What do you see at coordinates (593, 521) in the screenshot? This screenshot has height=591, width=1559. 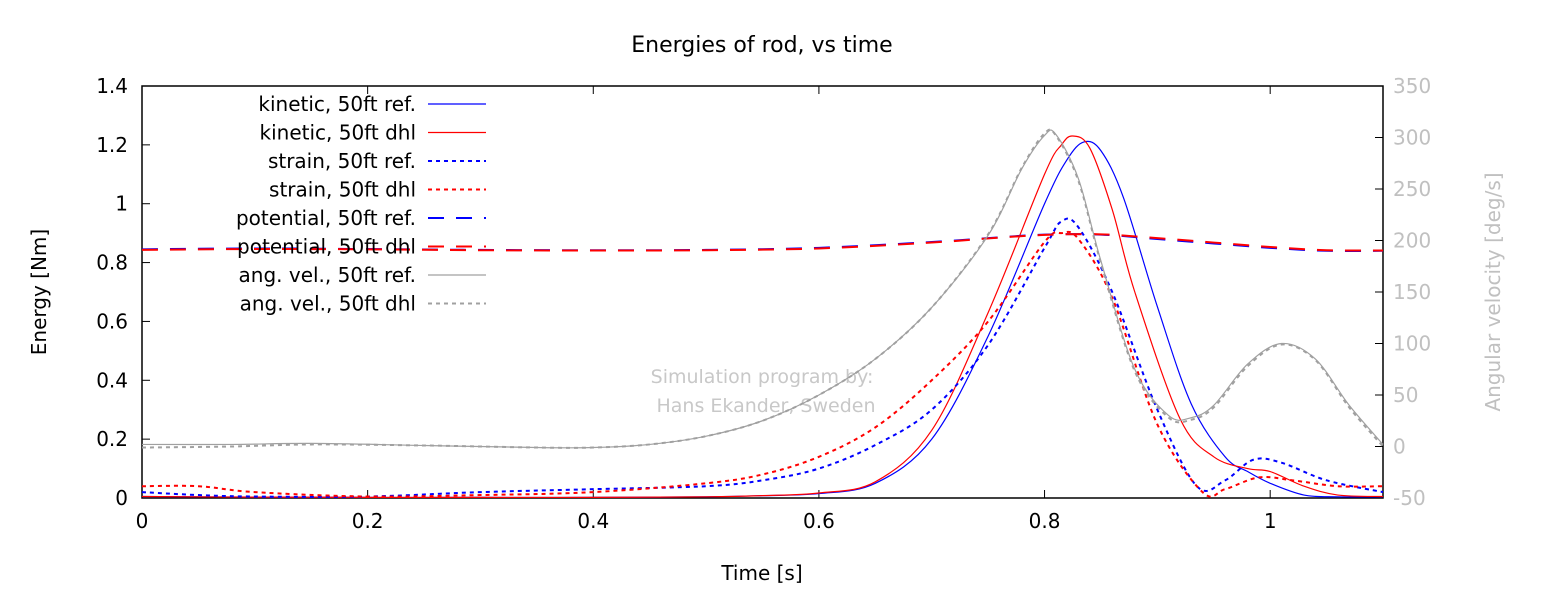 I see `x-tick-label: 0.4` at bounding box center [593, 521].